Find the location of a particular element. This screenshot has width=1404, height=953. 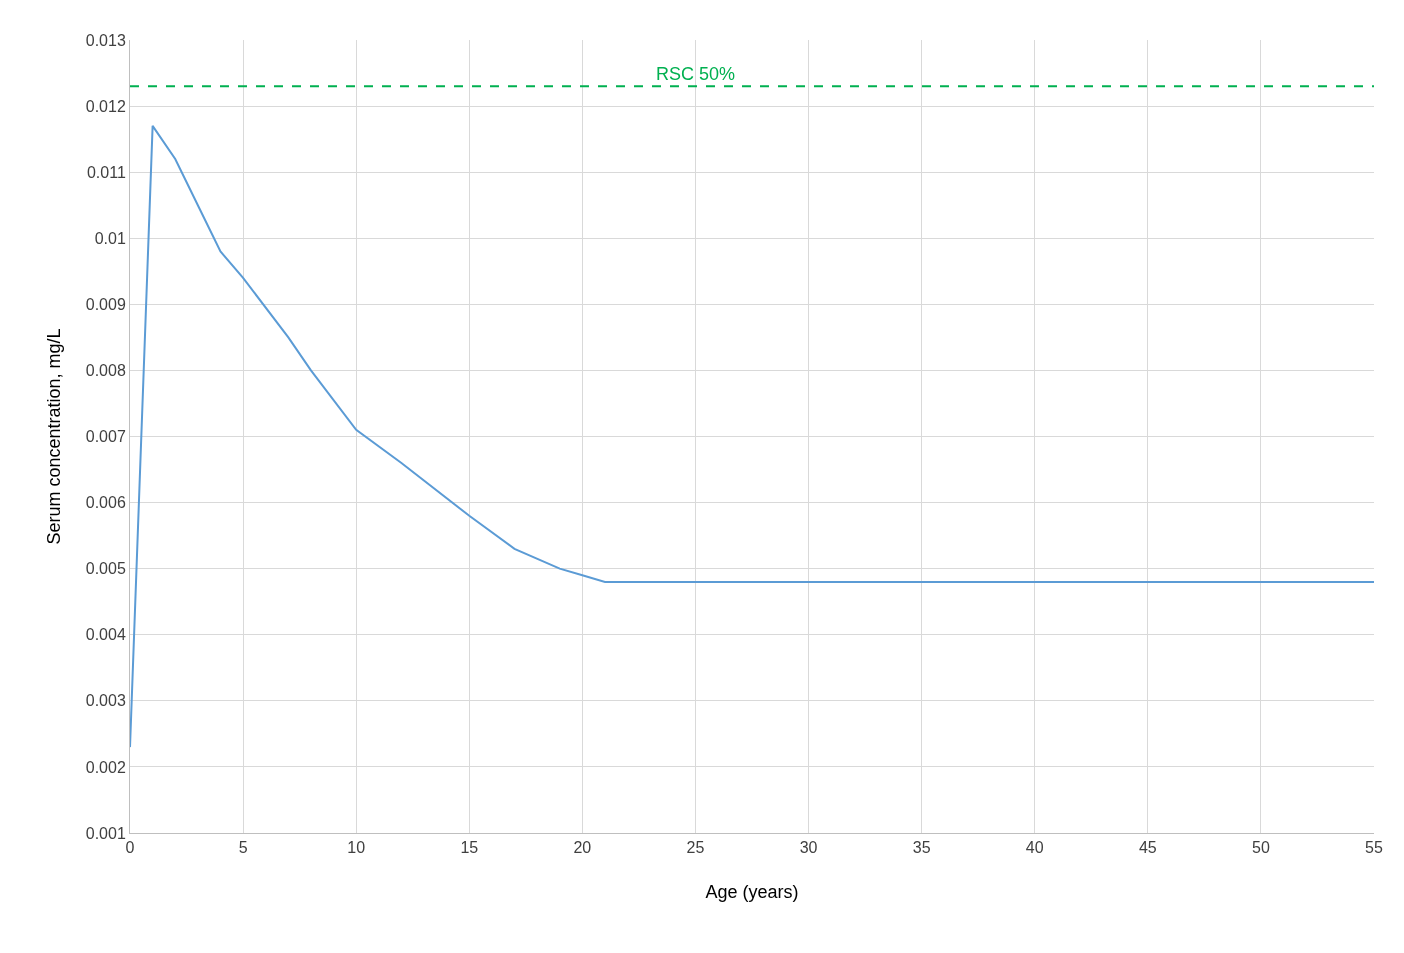

x-tick-label: 50 is located at coordinates (1261, 848).